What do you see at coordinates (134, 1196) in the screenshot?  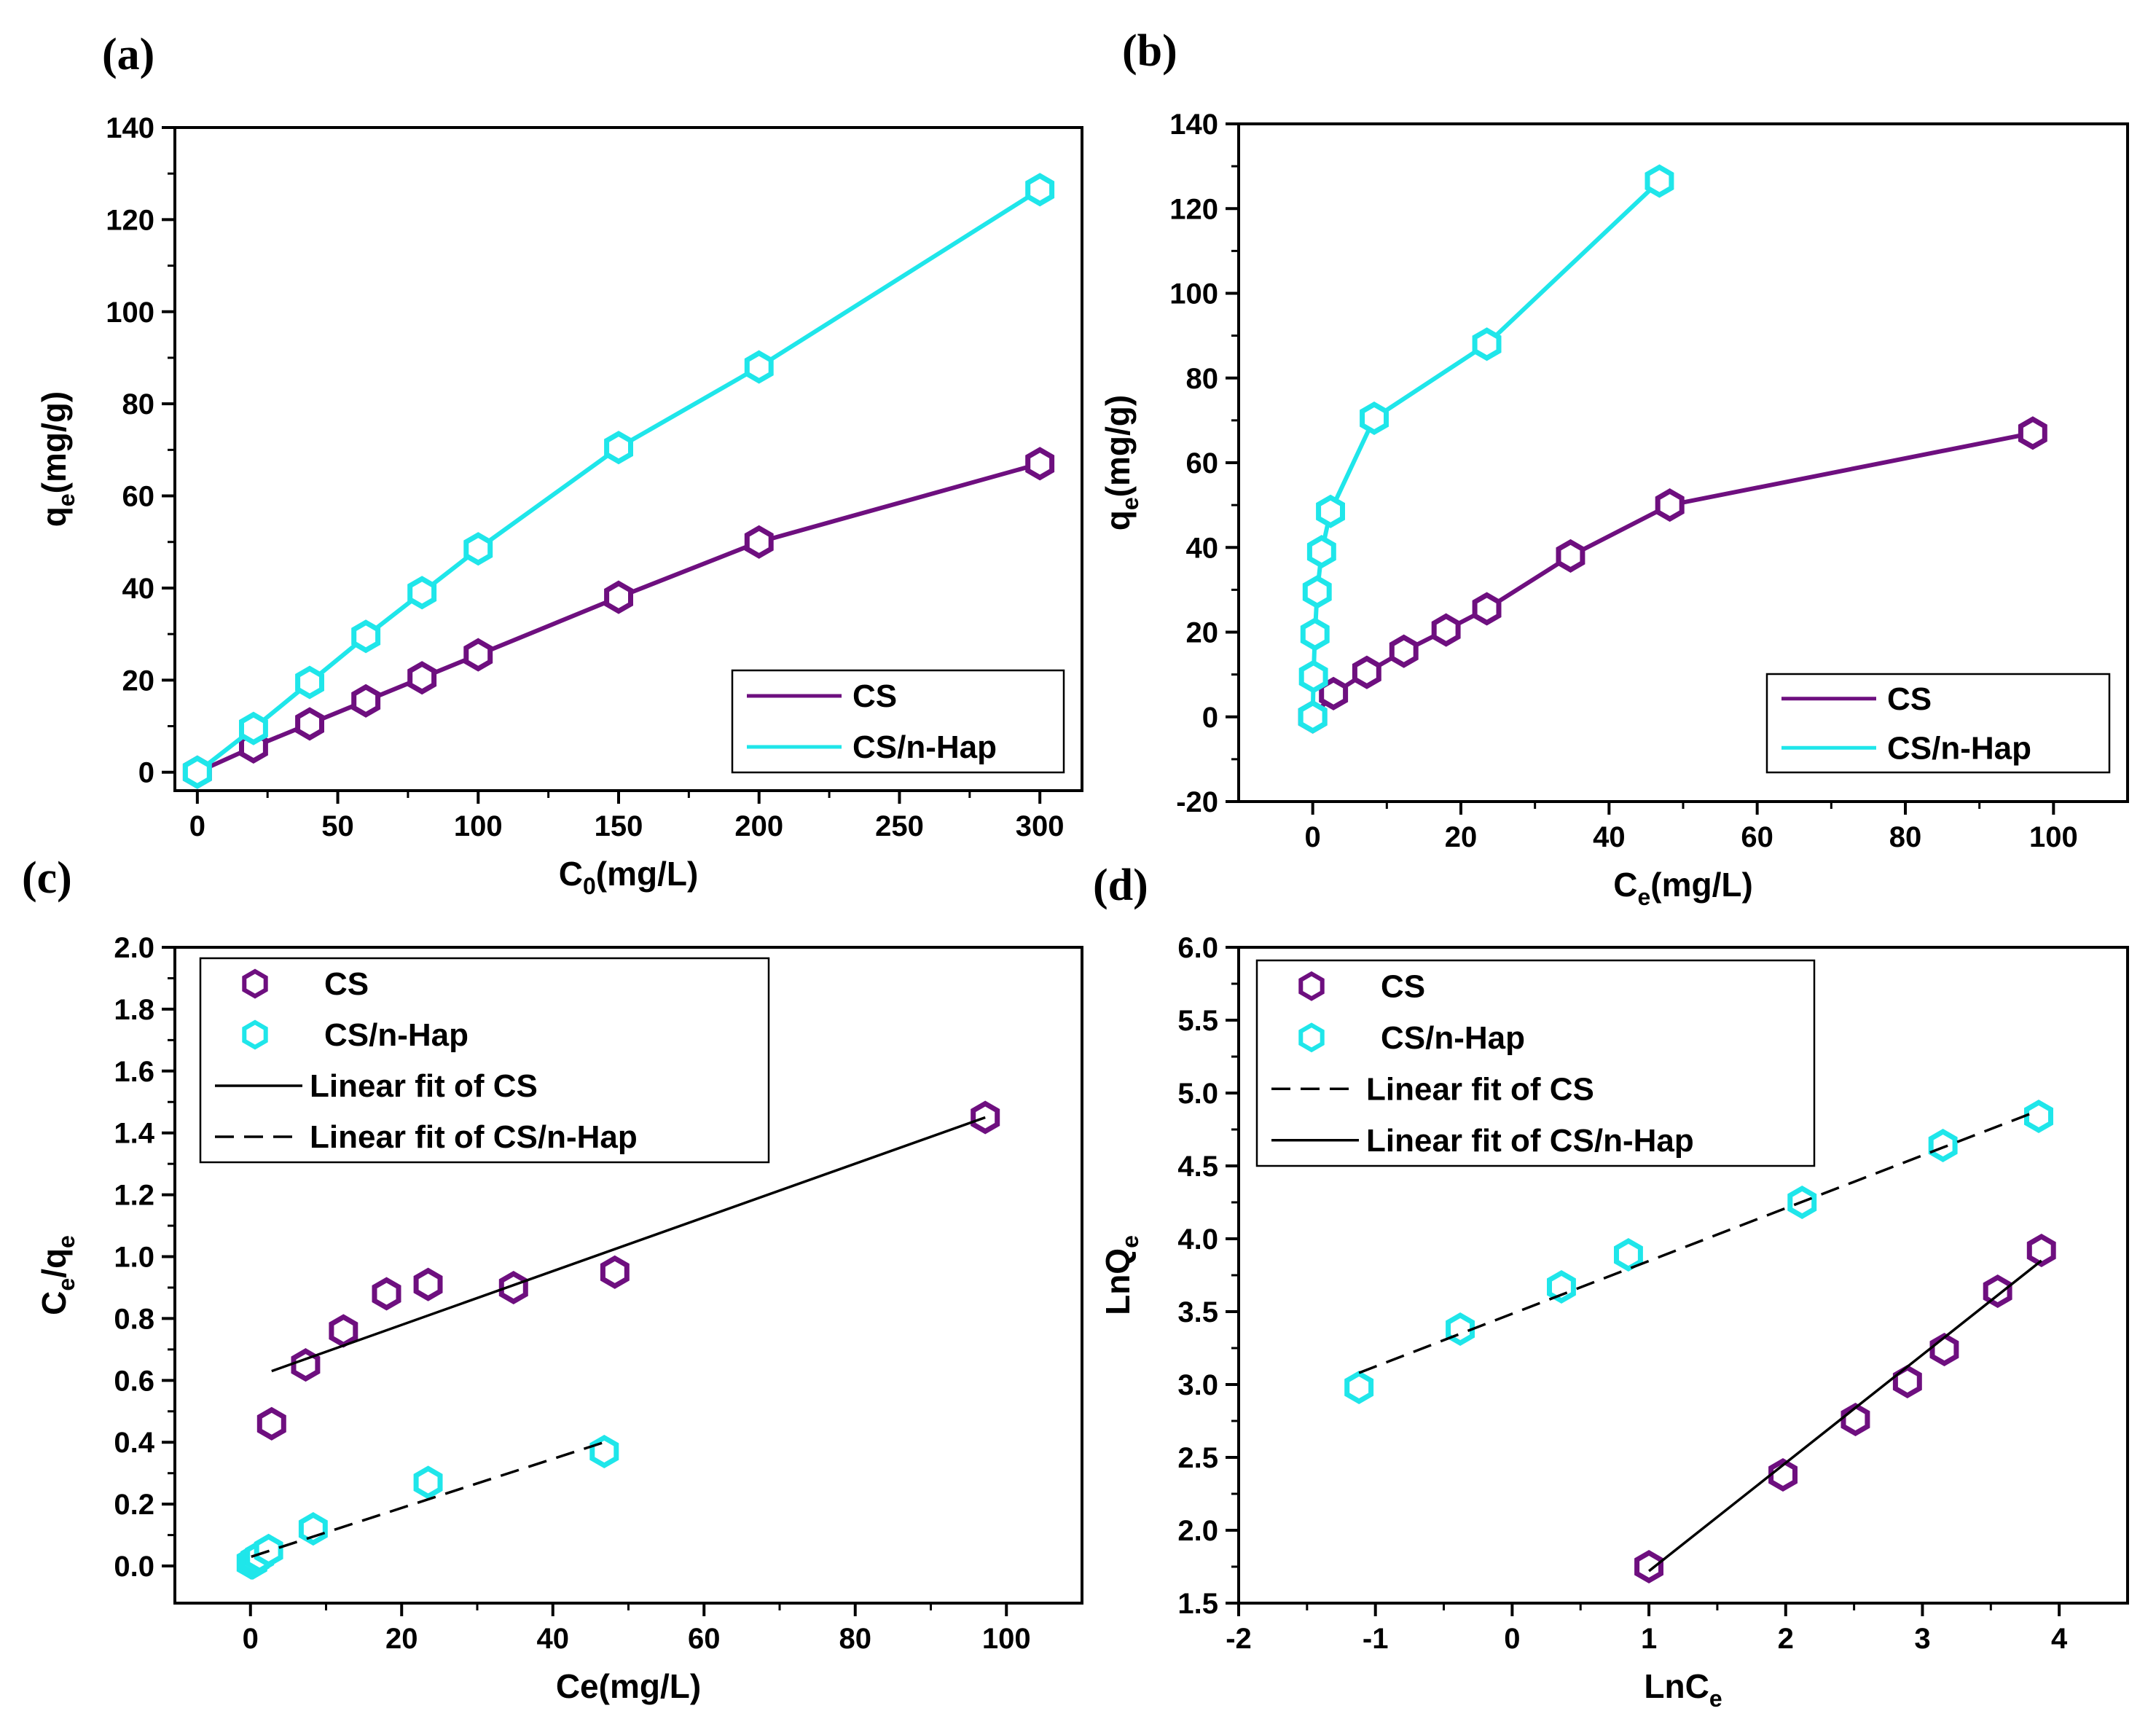 I see `y-tick-label: 1.2` at bounding box center [134, 1196].